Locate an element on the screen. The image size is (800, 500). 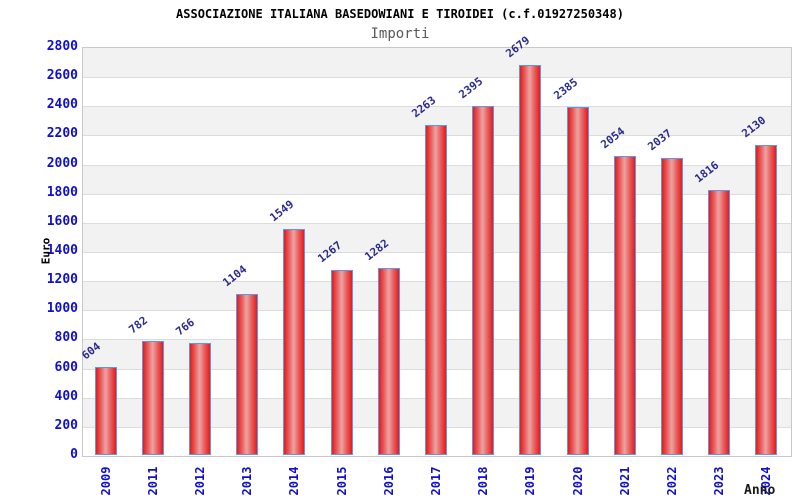
x-tick-label-2016: 2016 is located at coordinates (389, 481).